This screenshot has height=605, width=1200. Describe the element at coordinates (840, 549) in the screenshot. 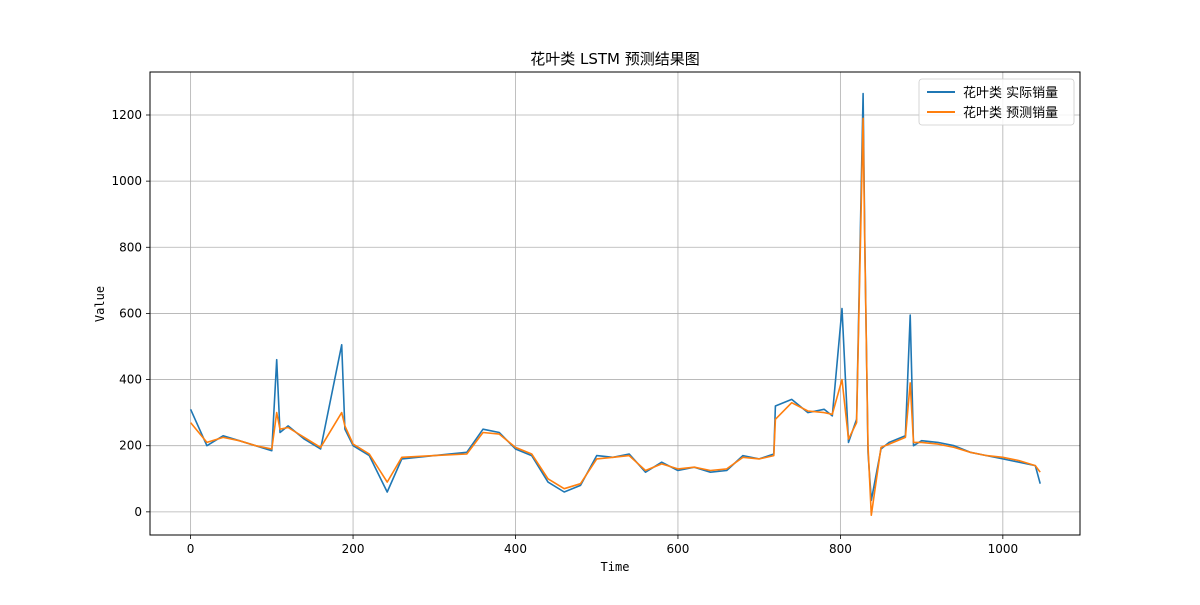

I see `x-tick-label: 800` at that location.